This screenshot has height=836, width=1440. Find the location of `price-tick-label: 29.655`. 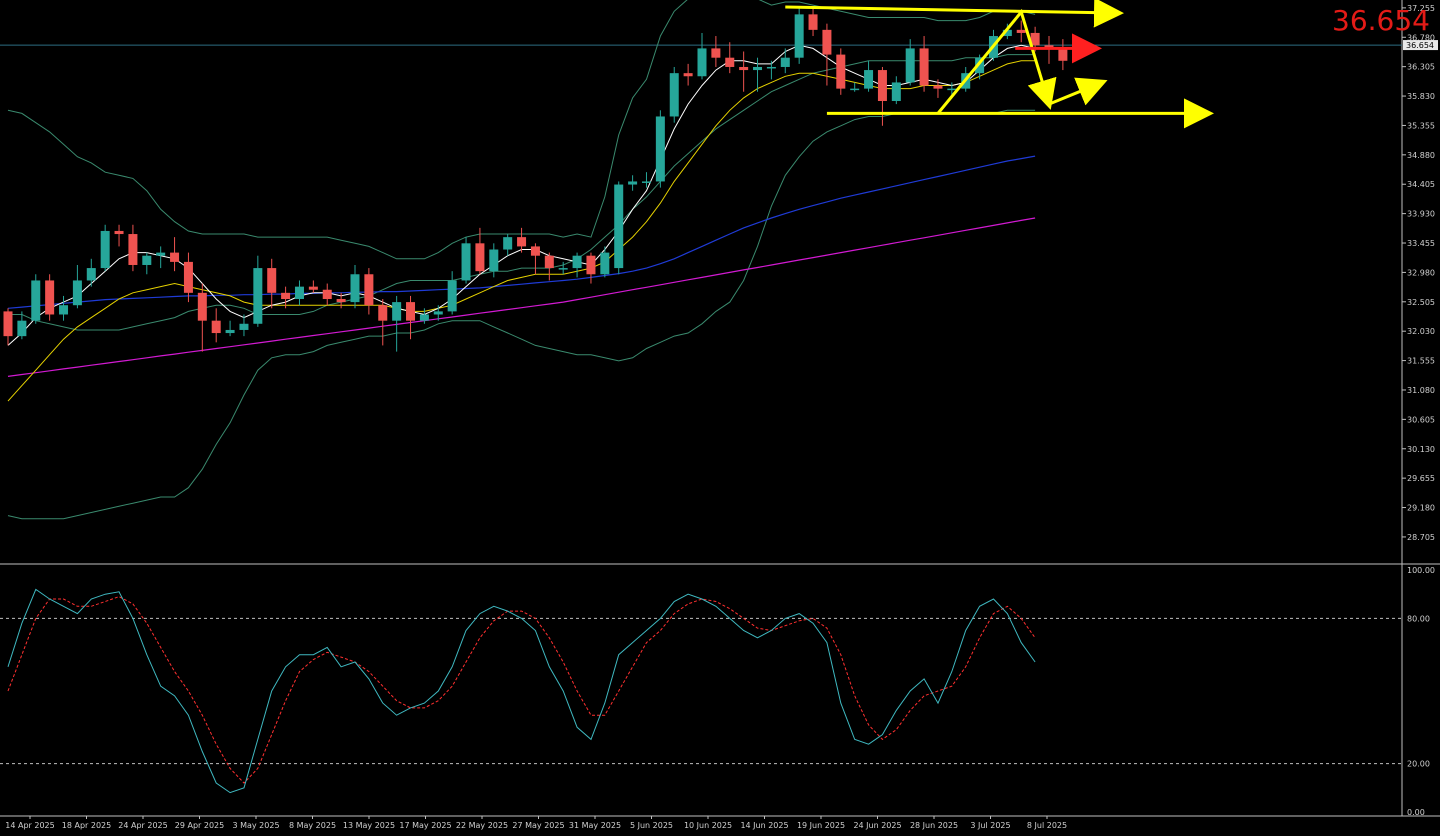

price-tick-label: 29.655 is located at coordinates (1421, 478).